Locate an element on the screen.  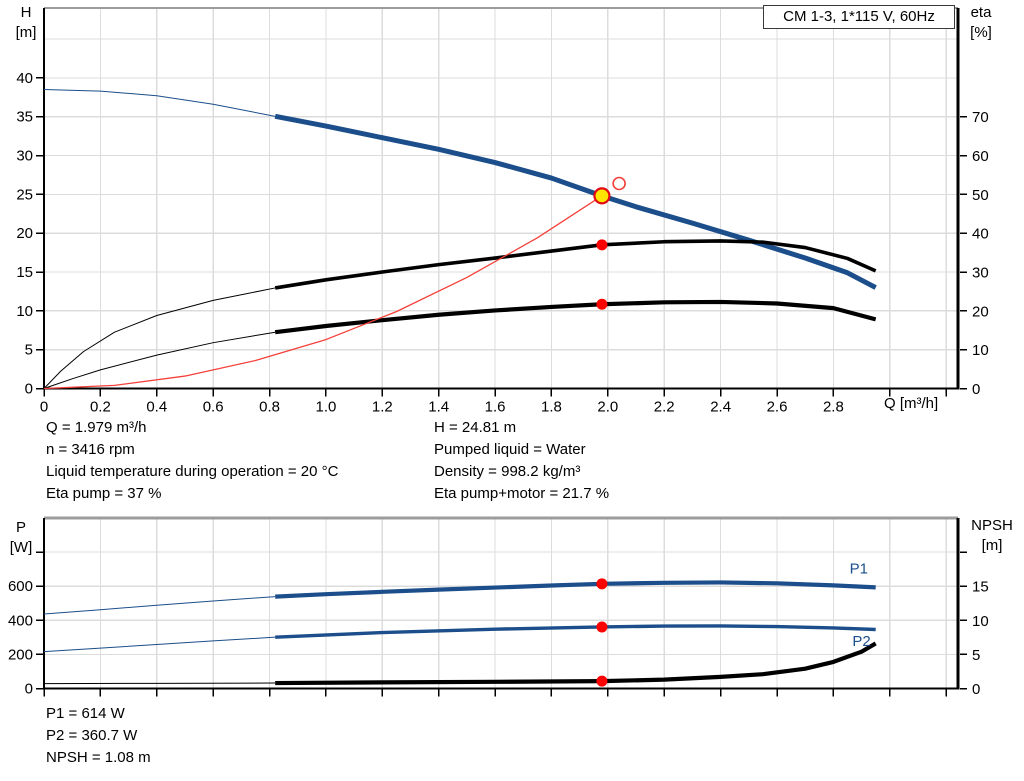
left-tick-label: 200 is located at coordinates (20, 654).